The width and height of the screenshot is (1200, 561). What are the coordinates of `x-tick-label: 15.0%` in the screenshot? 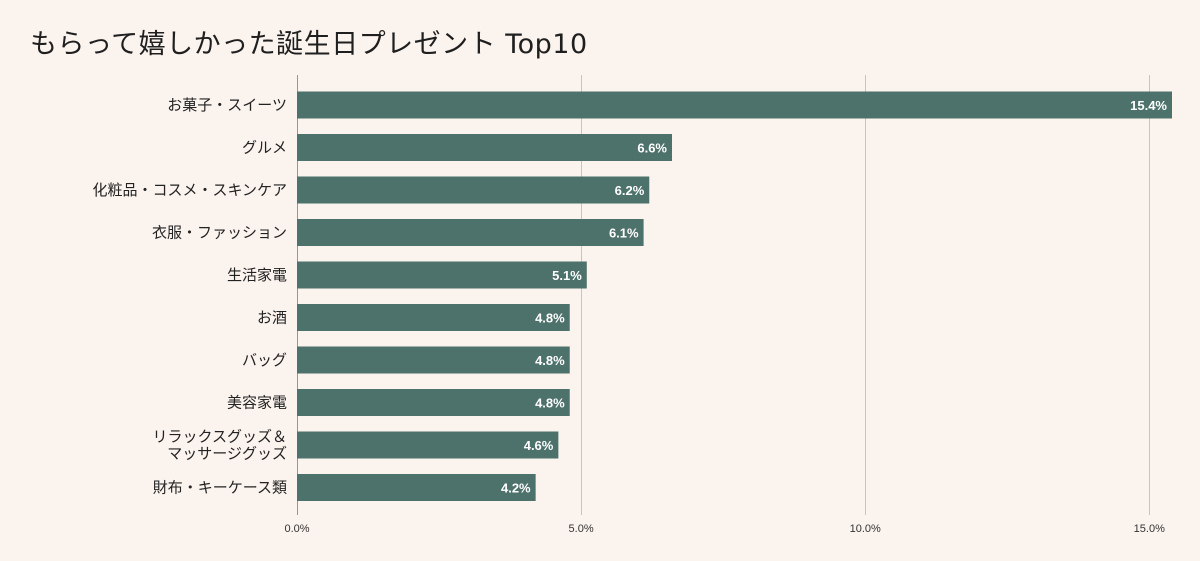 It's located at (1149, 529).